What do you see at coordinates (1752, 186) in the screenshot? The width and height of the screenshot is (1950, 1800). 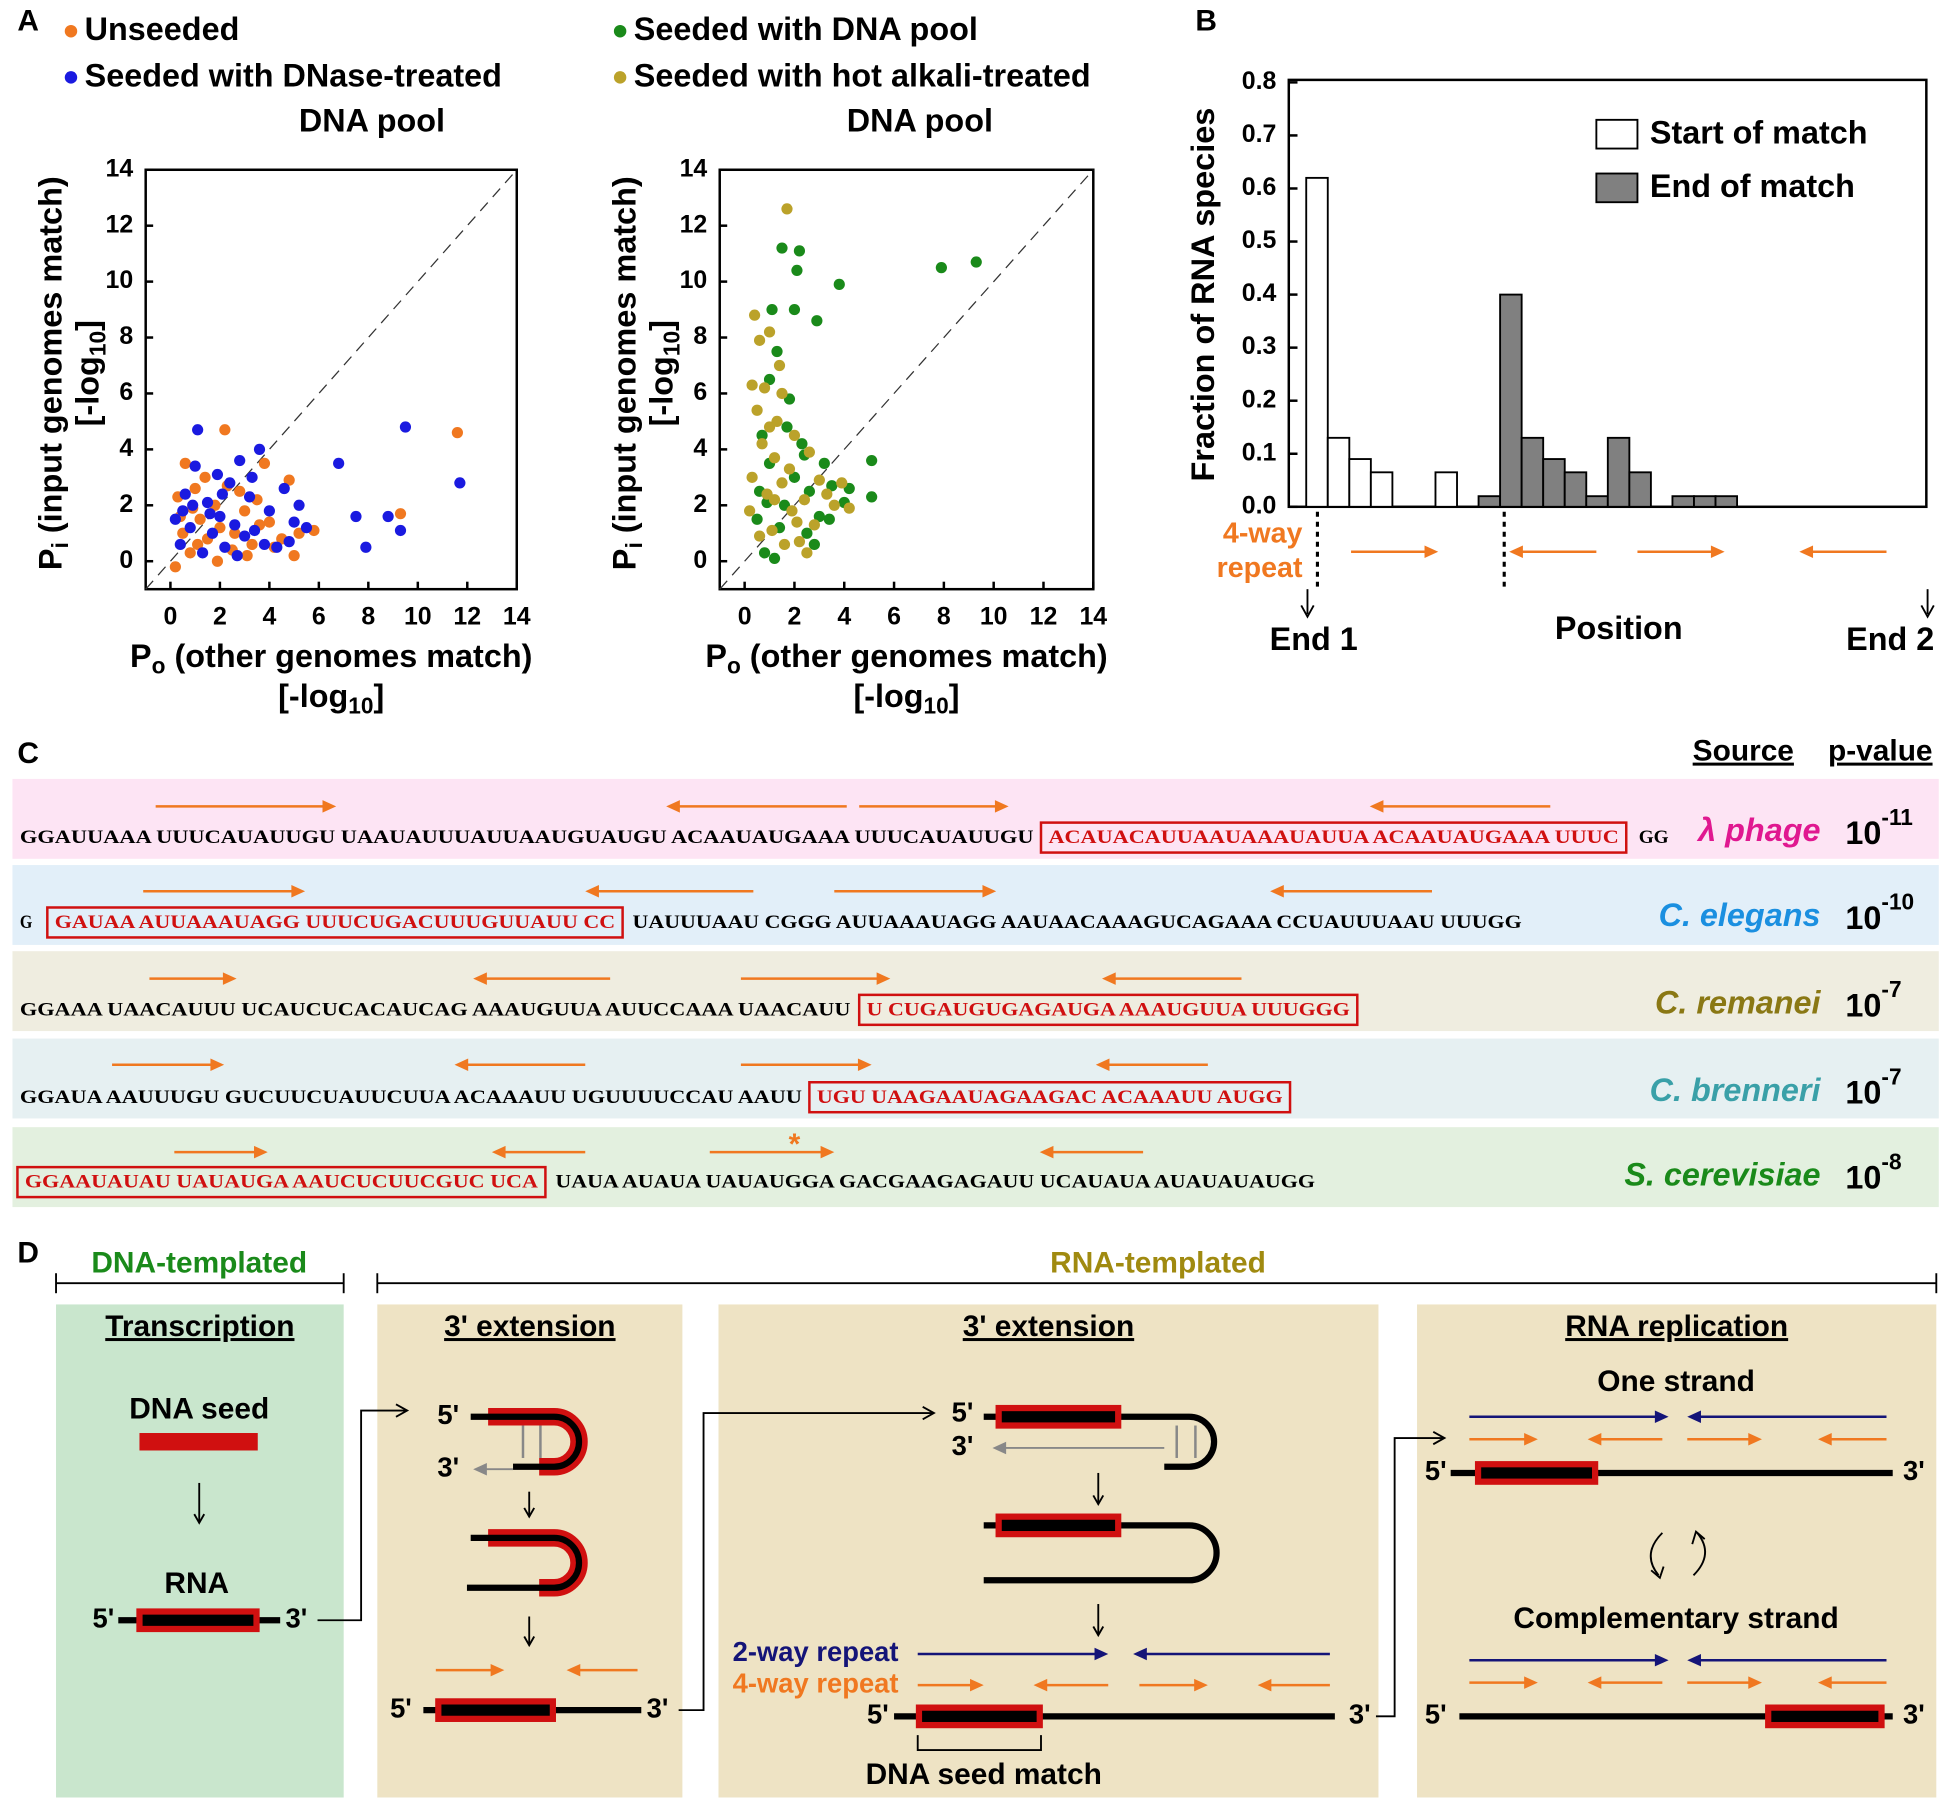 I see `legend-label: End of match` at bounding box center [1752, 186].